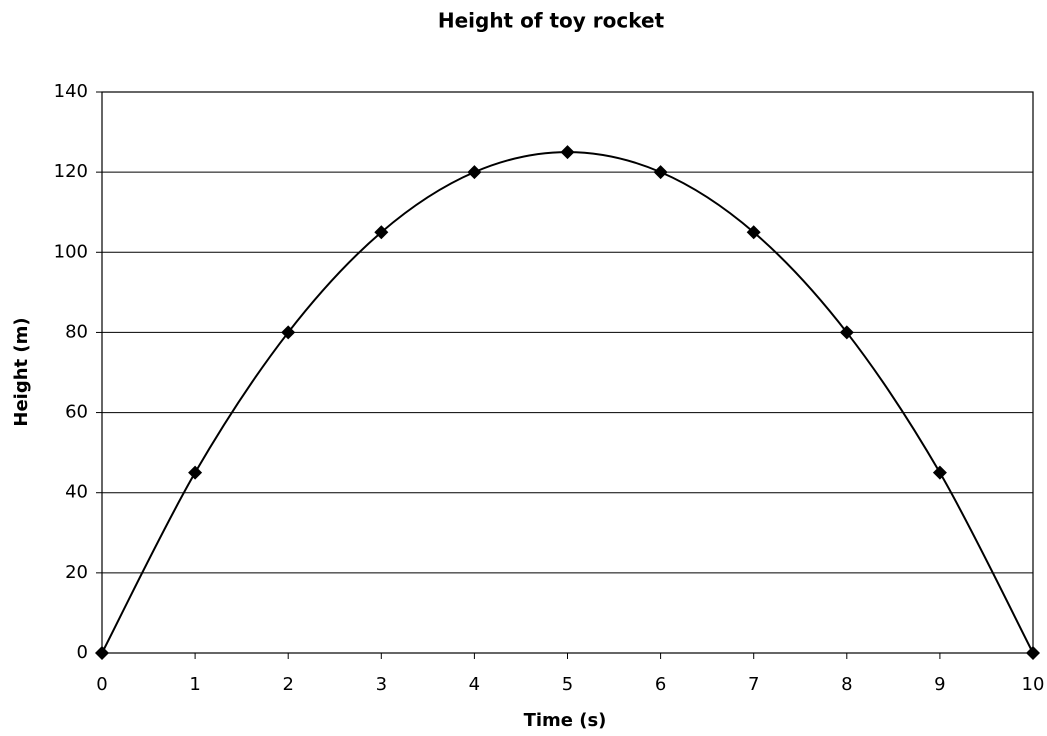 The height and width of the screenshot is (736, 1047). I want to click on y-tick-label: 20, so click(76, 572).